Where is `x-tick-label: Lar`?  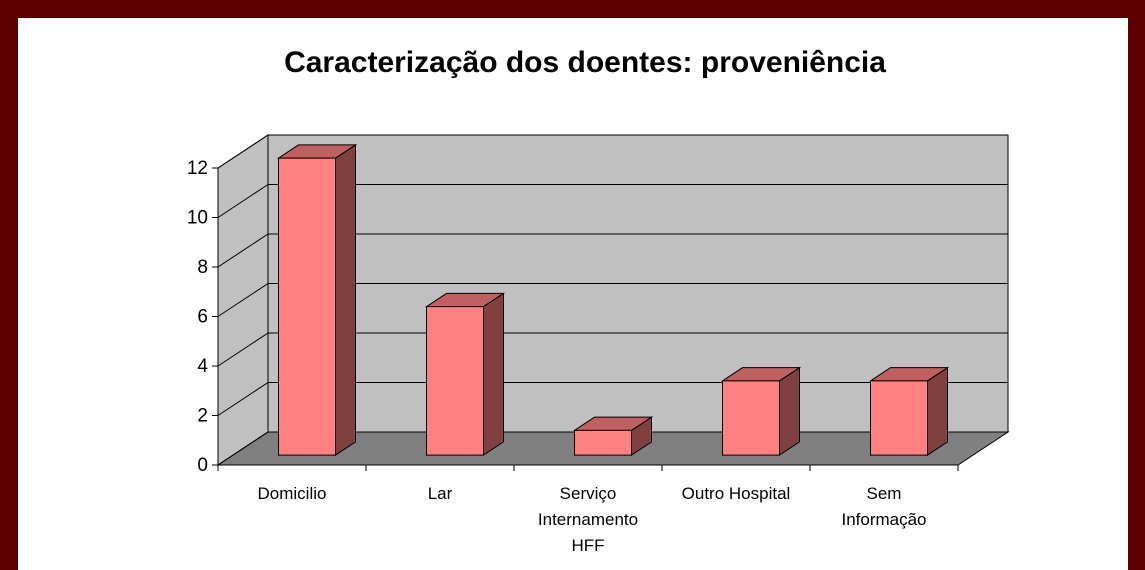 x-tick-label: Lar is located at coordinates (440, 493).